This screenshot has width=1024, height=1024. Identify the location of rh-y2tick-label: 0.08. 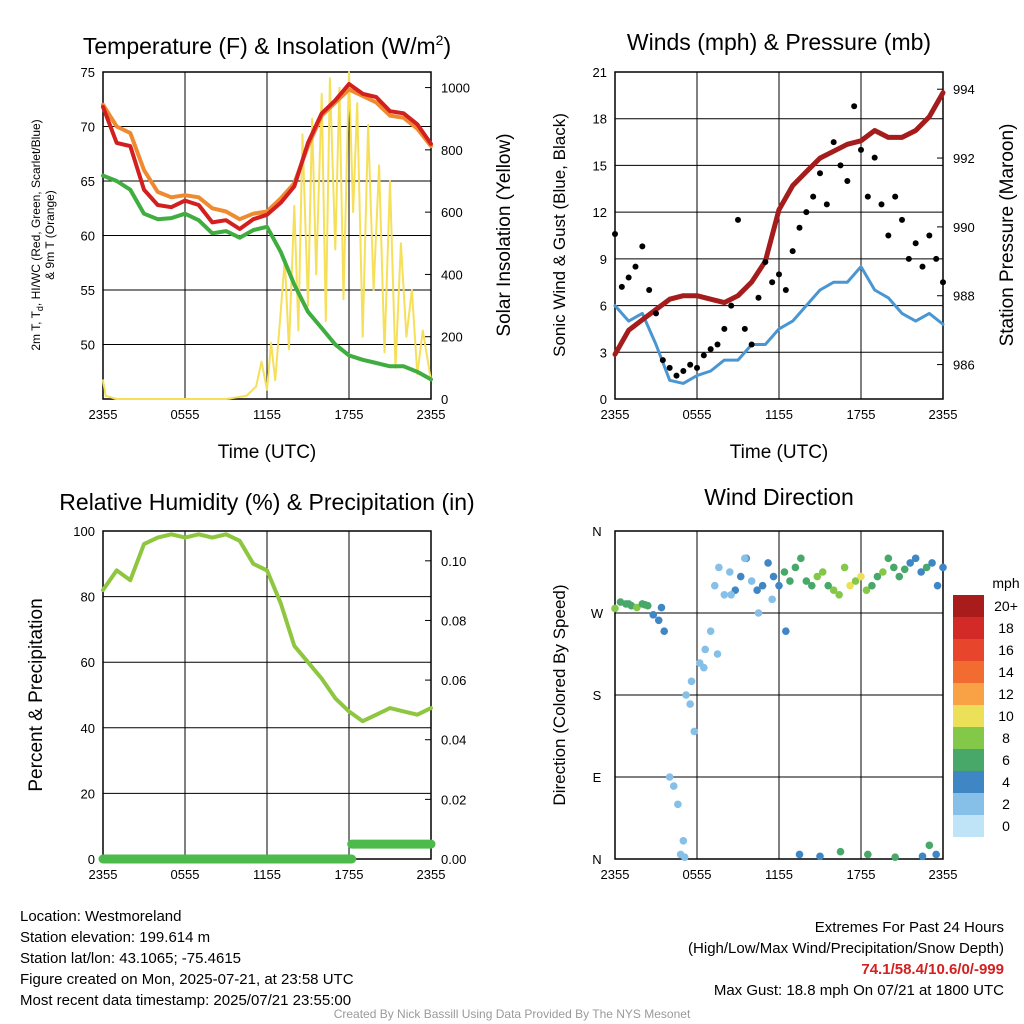
(453, 620).